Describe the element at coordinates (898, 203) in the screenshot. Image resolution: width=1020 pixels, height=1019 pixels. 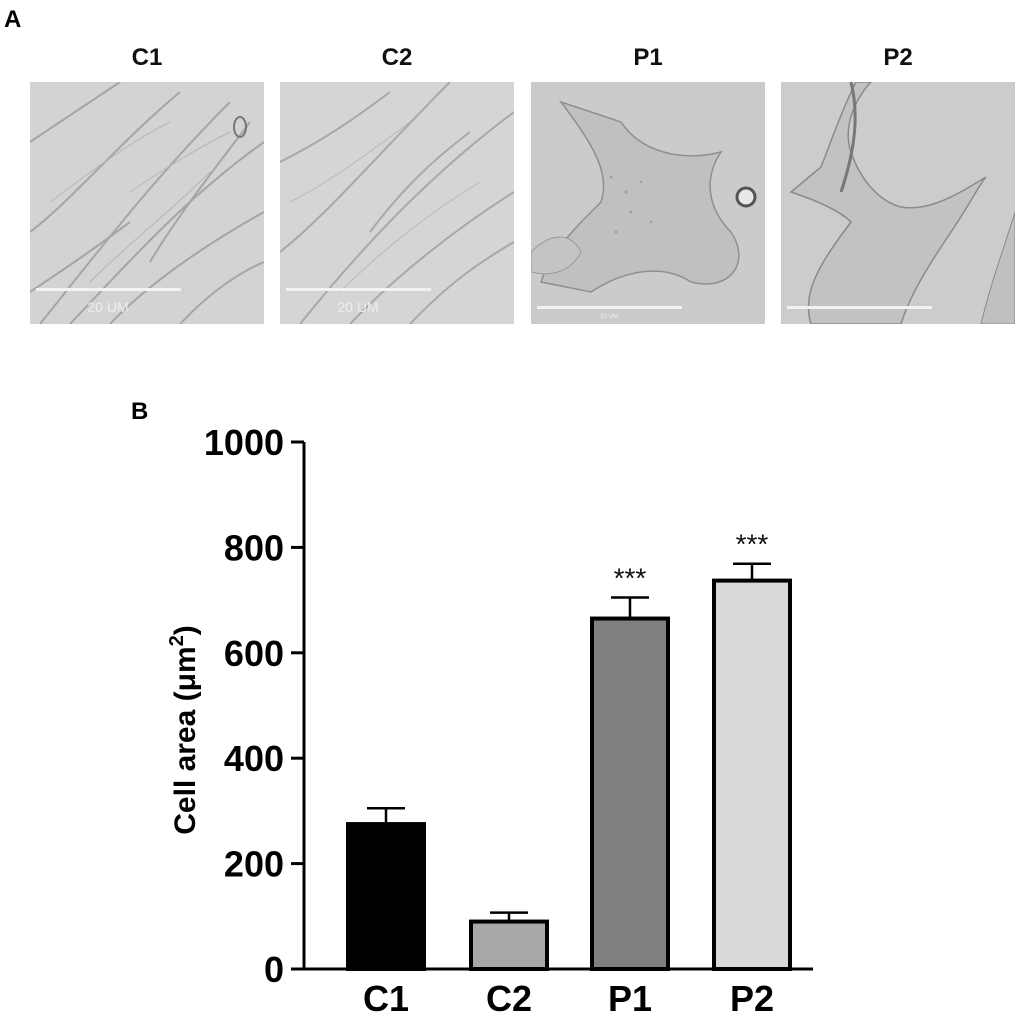
I see `micrograph-p2` at that location.